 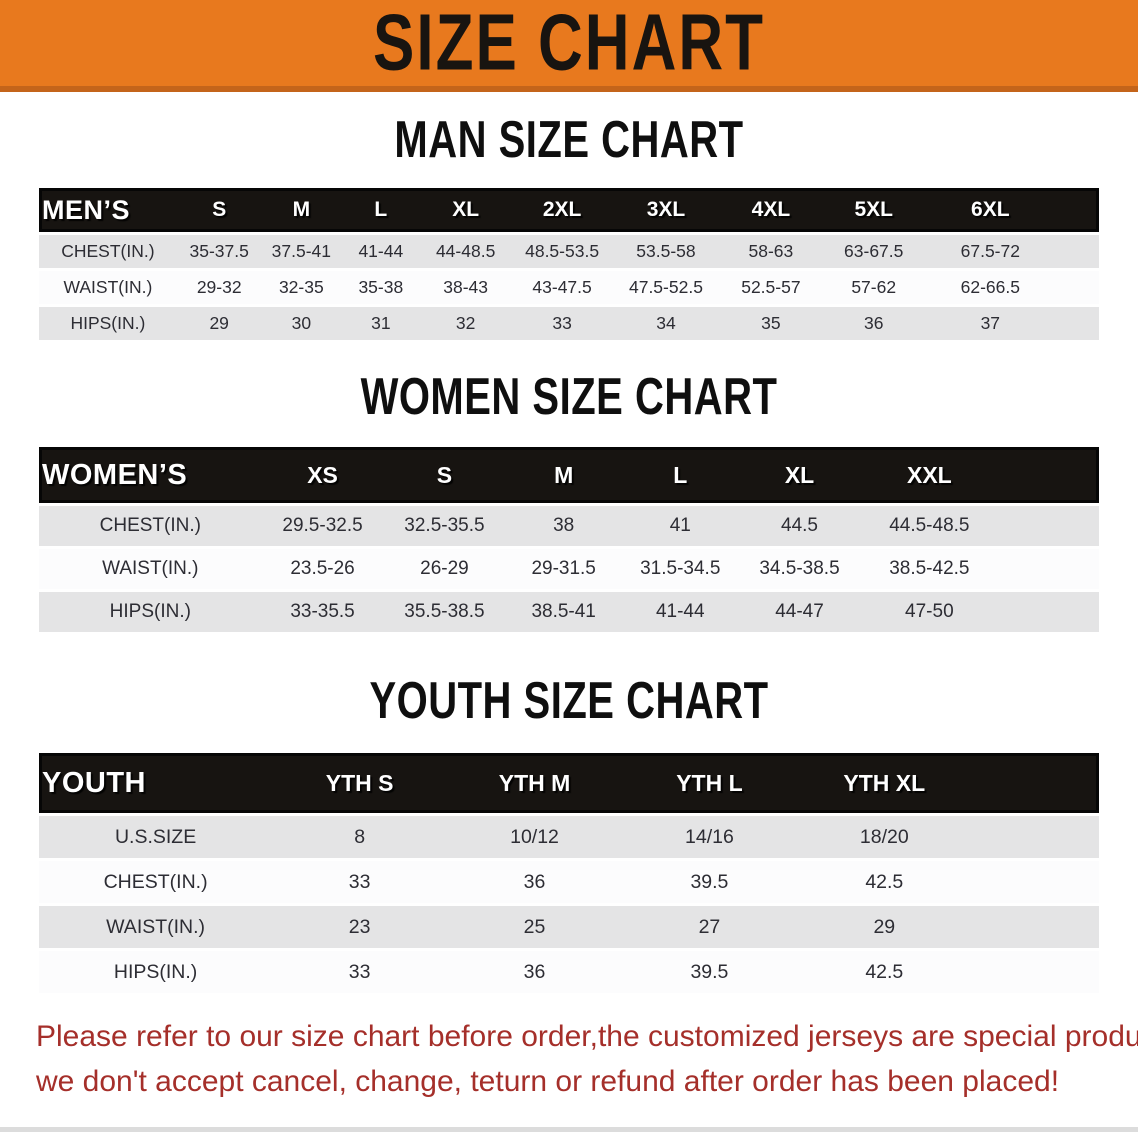 I want to click on value-cell: 26-29, so click(x=444, y=569).